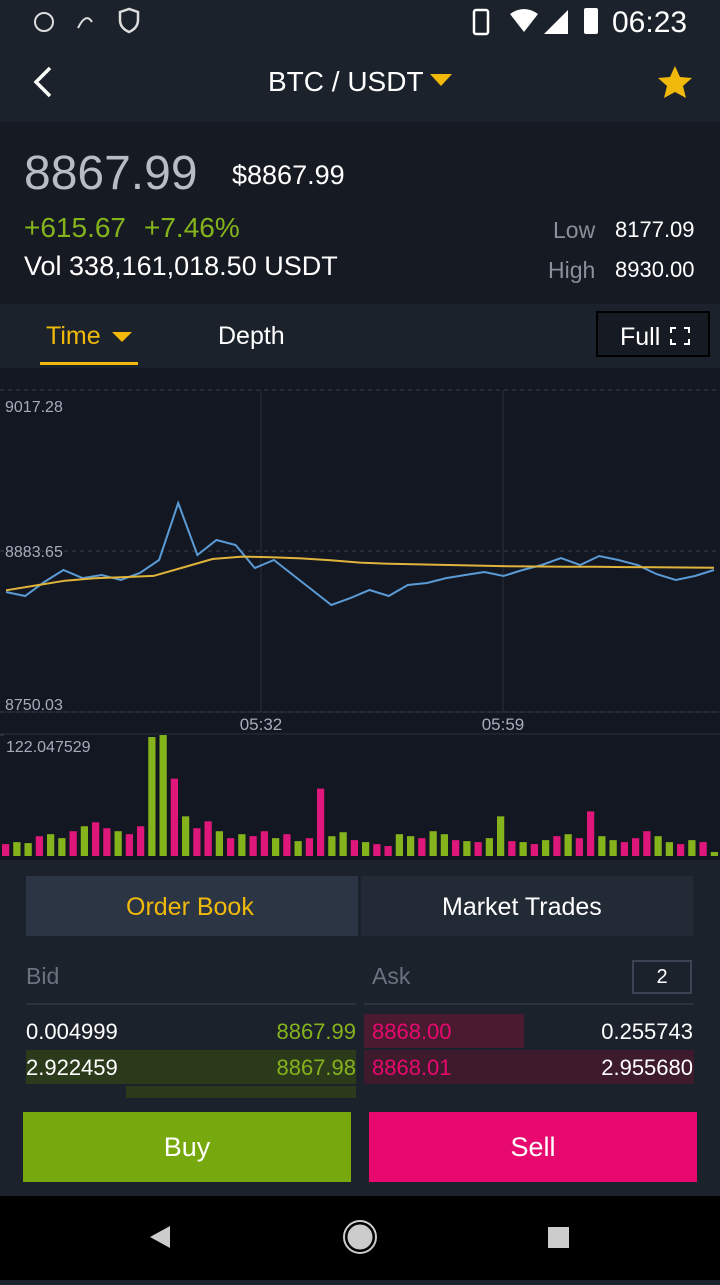 Image resolution: width=720 pixels, height=1285 pixels. I want to click on depth-tab: Depth, so click(251, 336).